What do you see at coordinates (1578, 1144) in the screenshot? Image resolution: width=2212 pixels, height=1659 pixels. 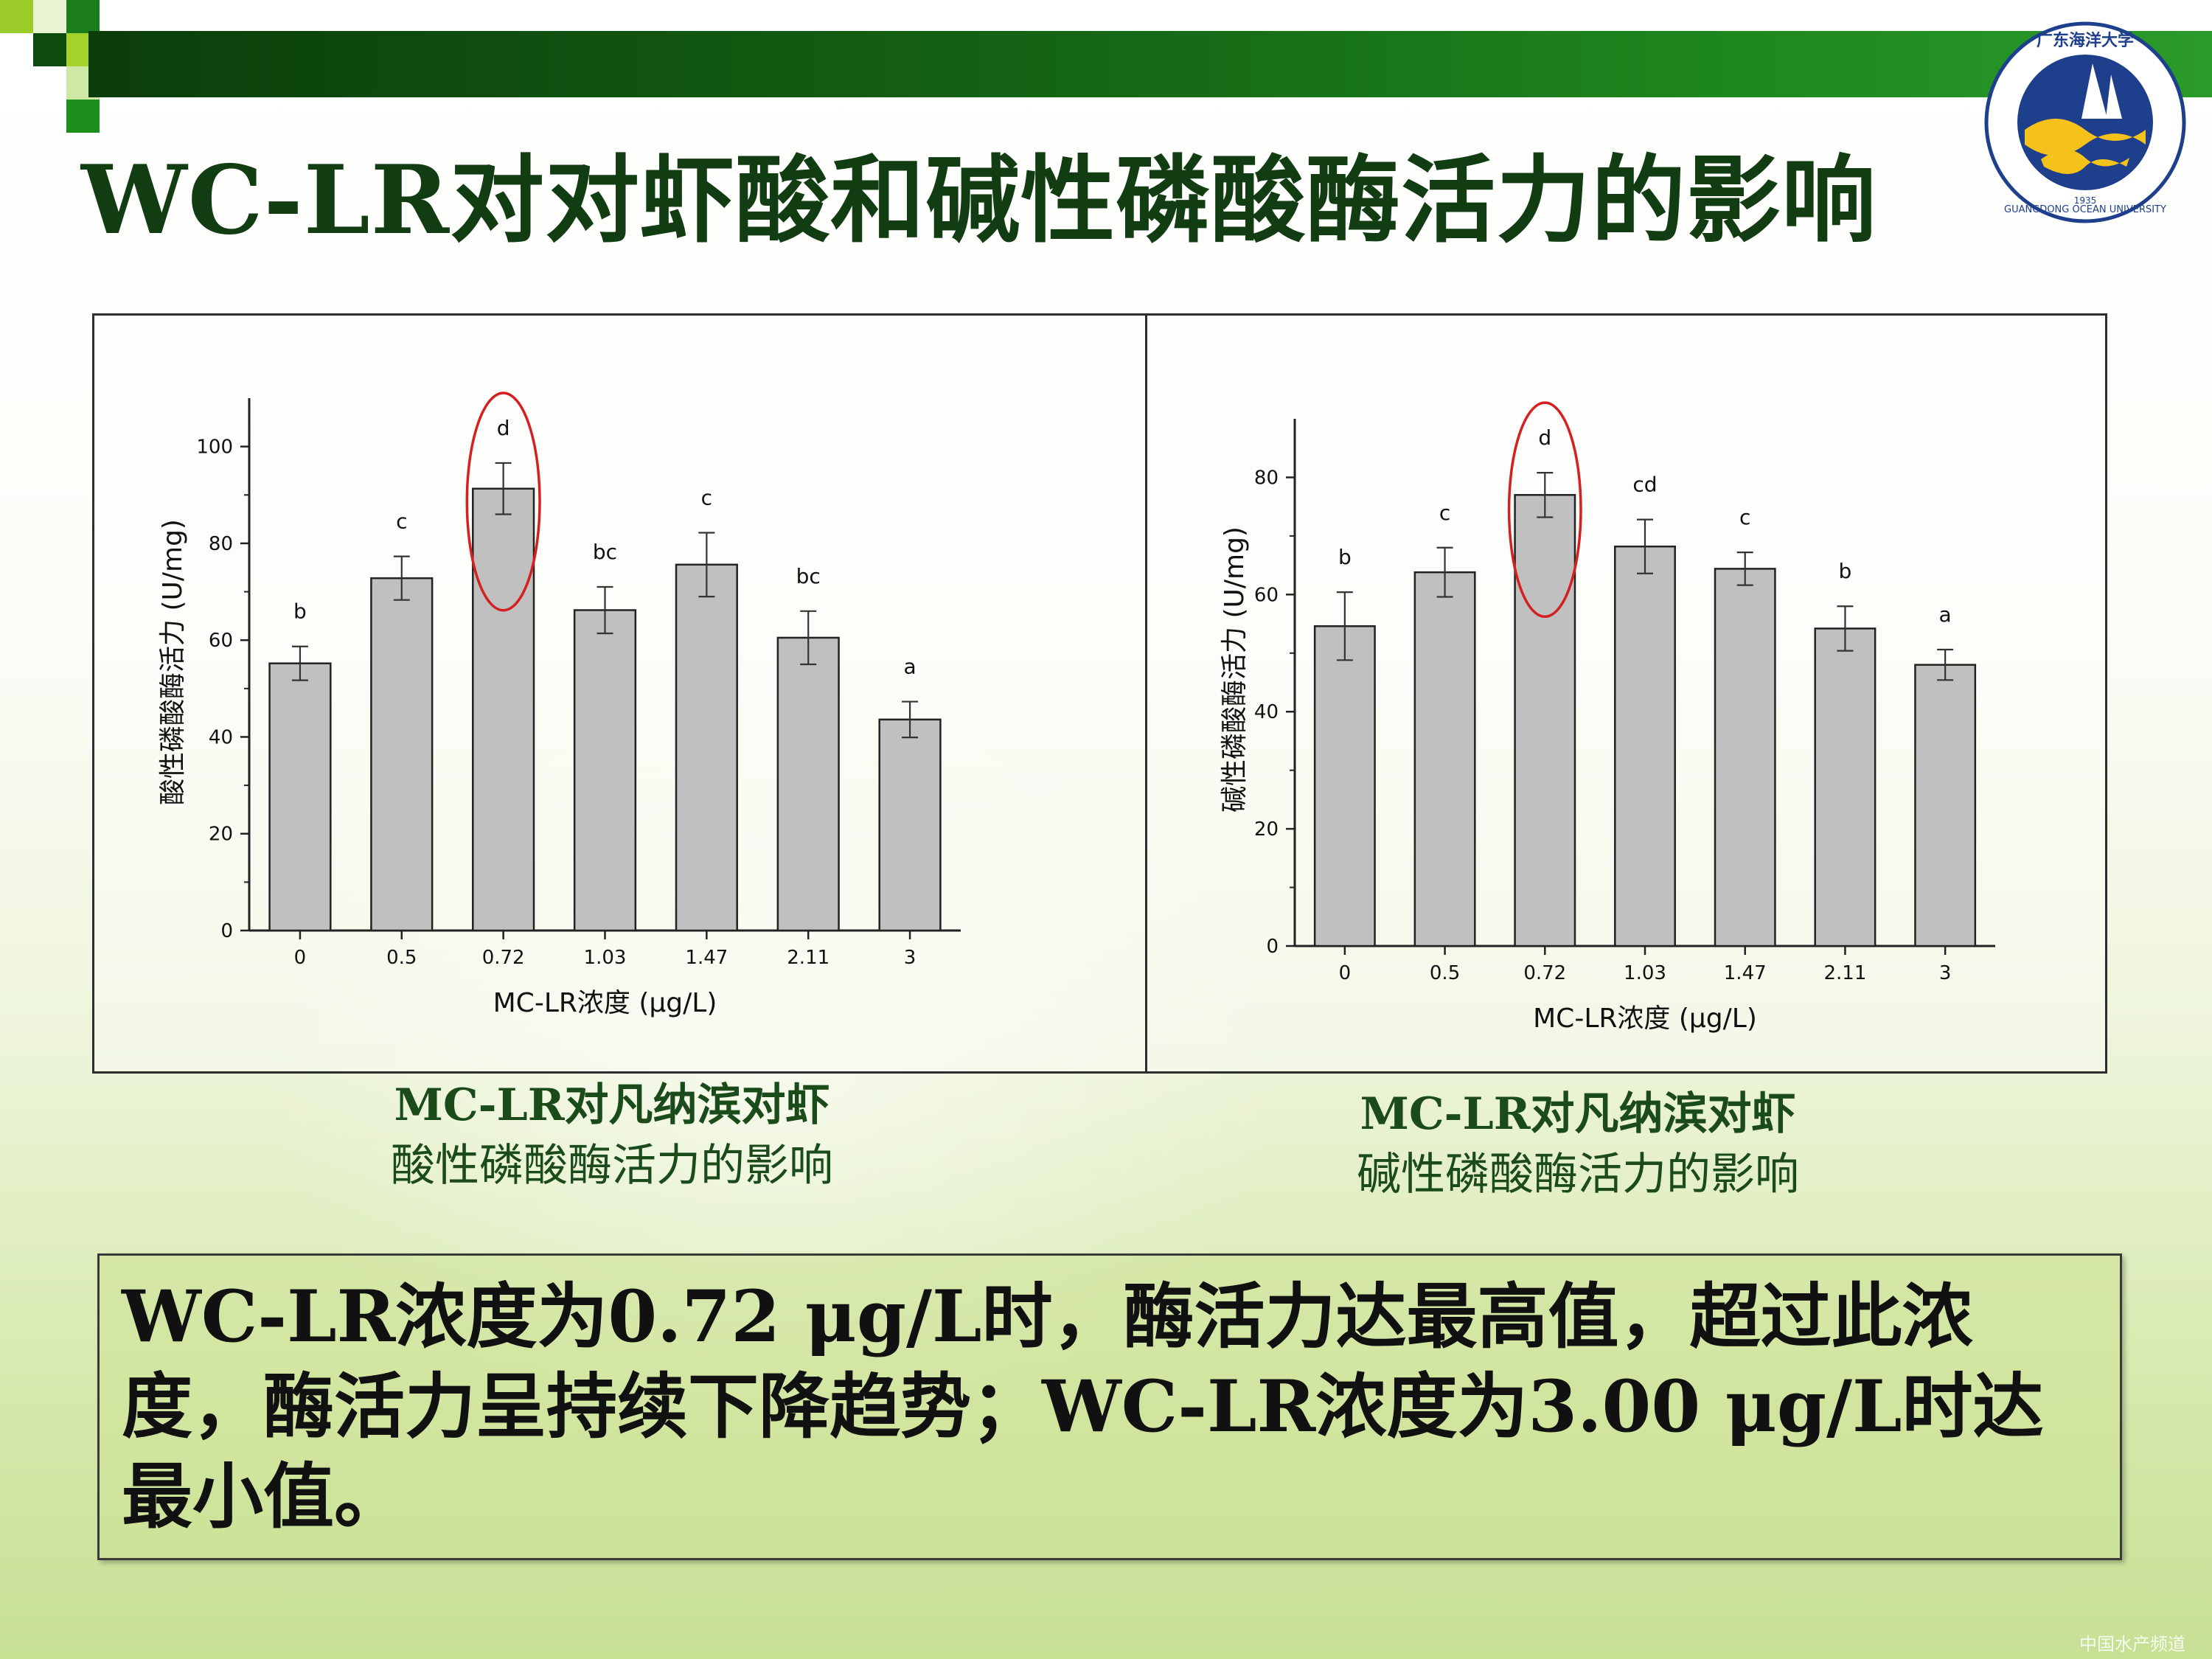 I see `caption-right: MC-LR对凡纳滨对虾 碱性磷酸酶活力的影响` at bounding box center [1578, 1144].